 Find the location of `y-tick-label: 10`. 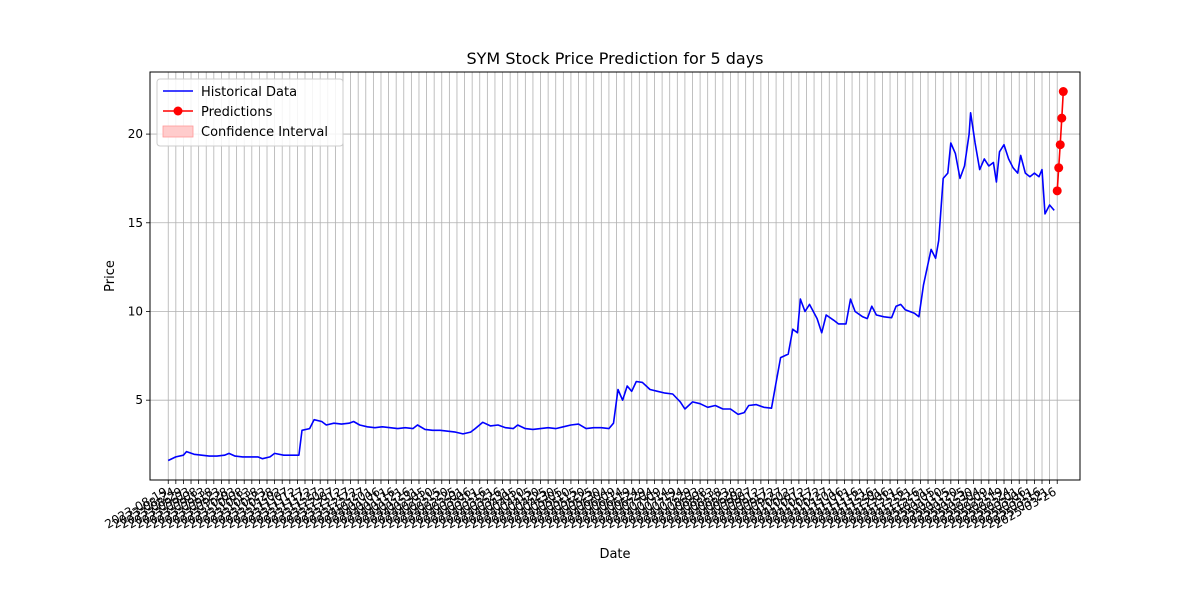

y-tick-label: 10 is located at coordinates (135, 311).